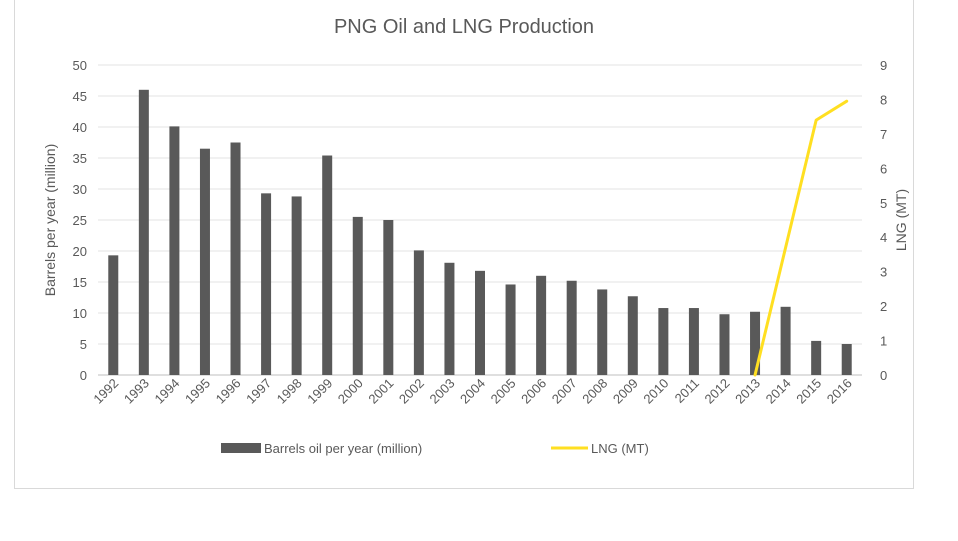 The height and width of the screenshot is (541, 958). I want to click on x-tick-label: 2008, so click(594, 391).